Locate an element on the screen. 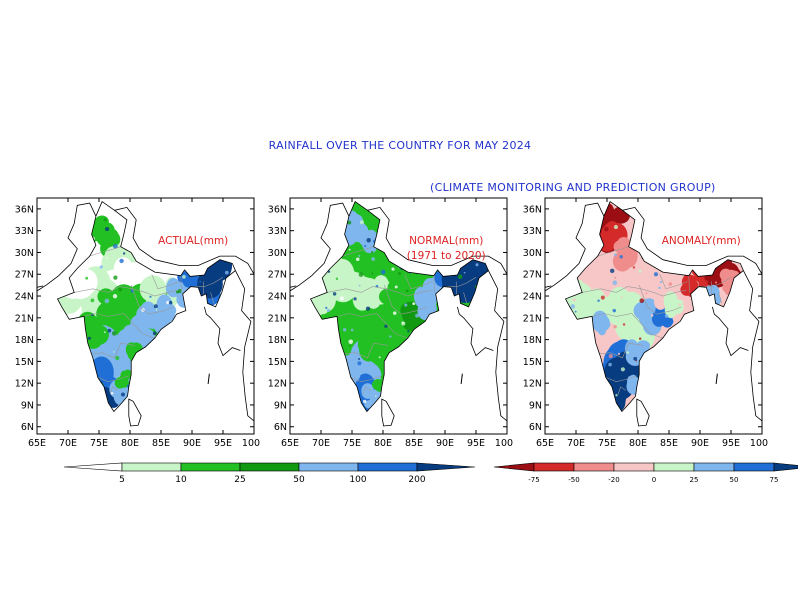 Image resolution: width=800 pixels, height=600 pixels. colorbar-segment is located at coordinates (387, 467).